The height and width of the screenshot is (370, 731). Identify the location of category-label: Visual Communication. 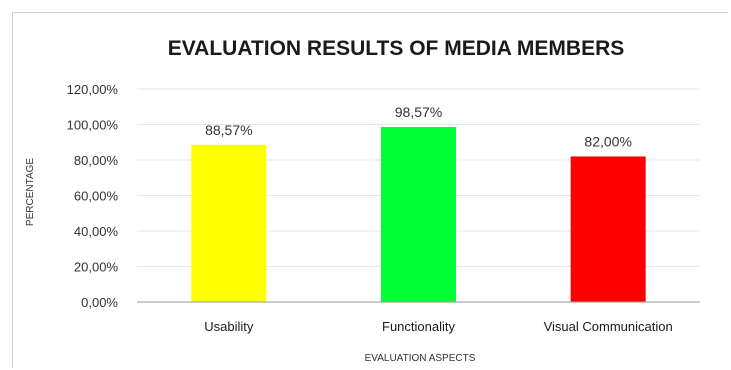
(608, 326).